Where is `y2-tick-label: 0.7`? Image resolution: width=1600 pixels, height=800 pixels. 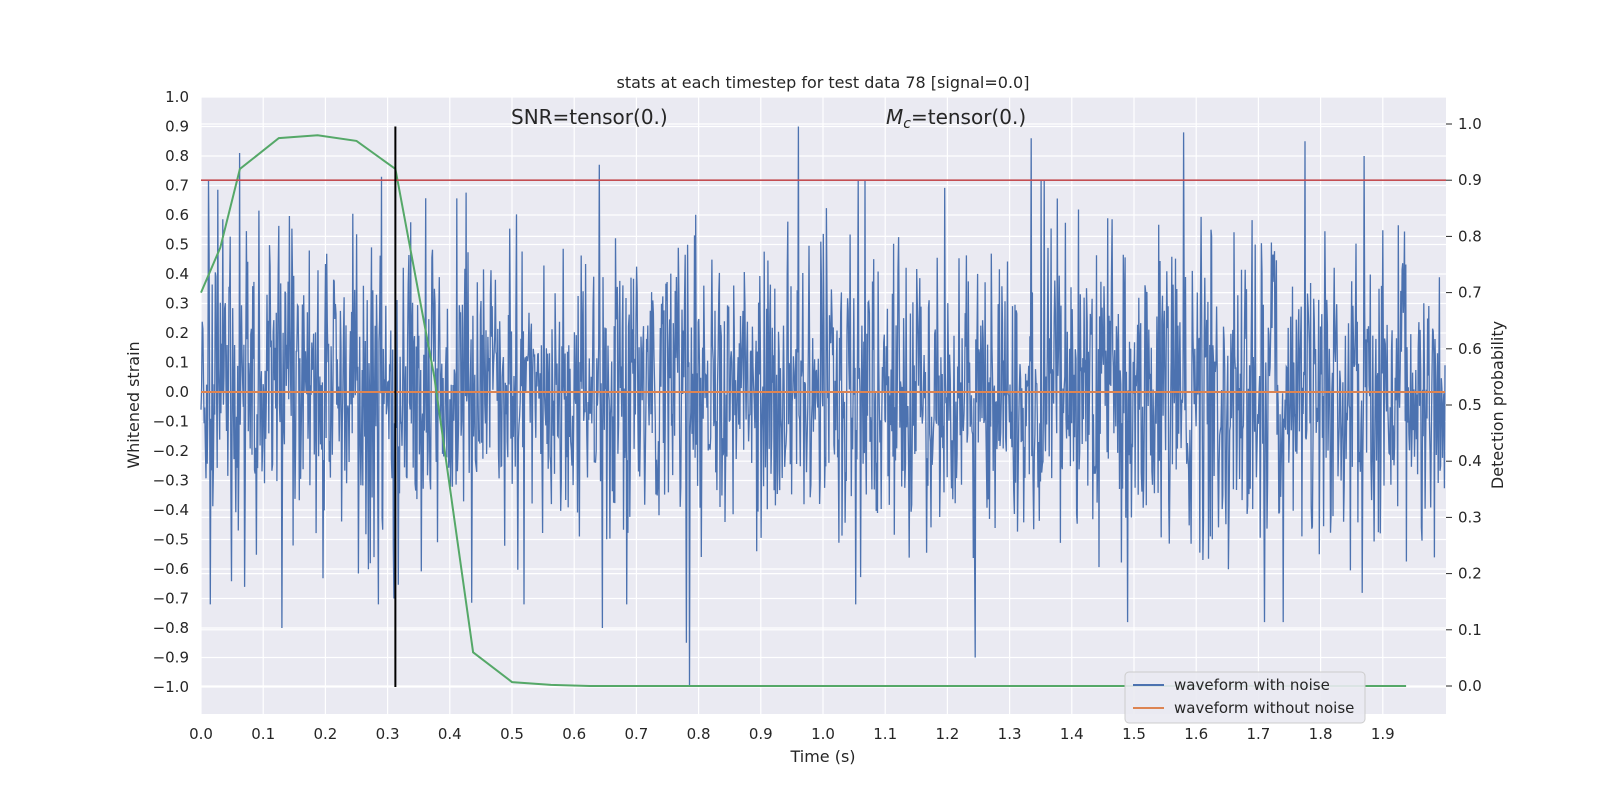 y2-tick-label: 0.7 is located at coordinates (1470, 293).